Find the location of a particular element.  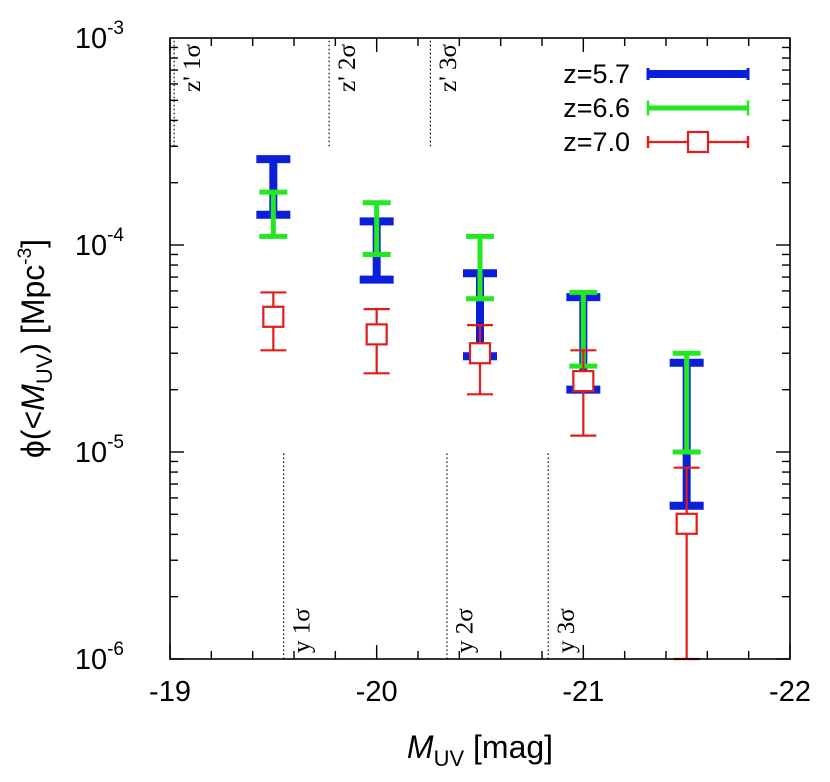

y-axis-title: ϕ(<MUV) [Mpc-3] is located at coordinates (36, 348).